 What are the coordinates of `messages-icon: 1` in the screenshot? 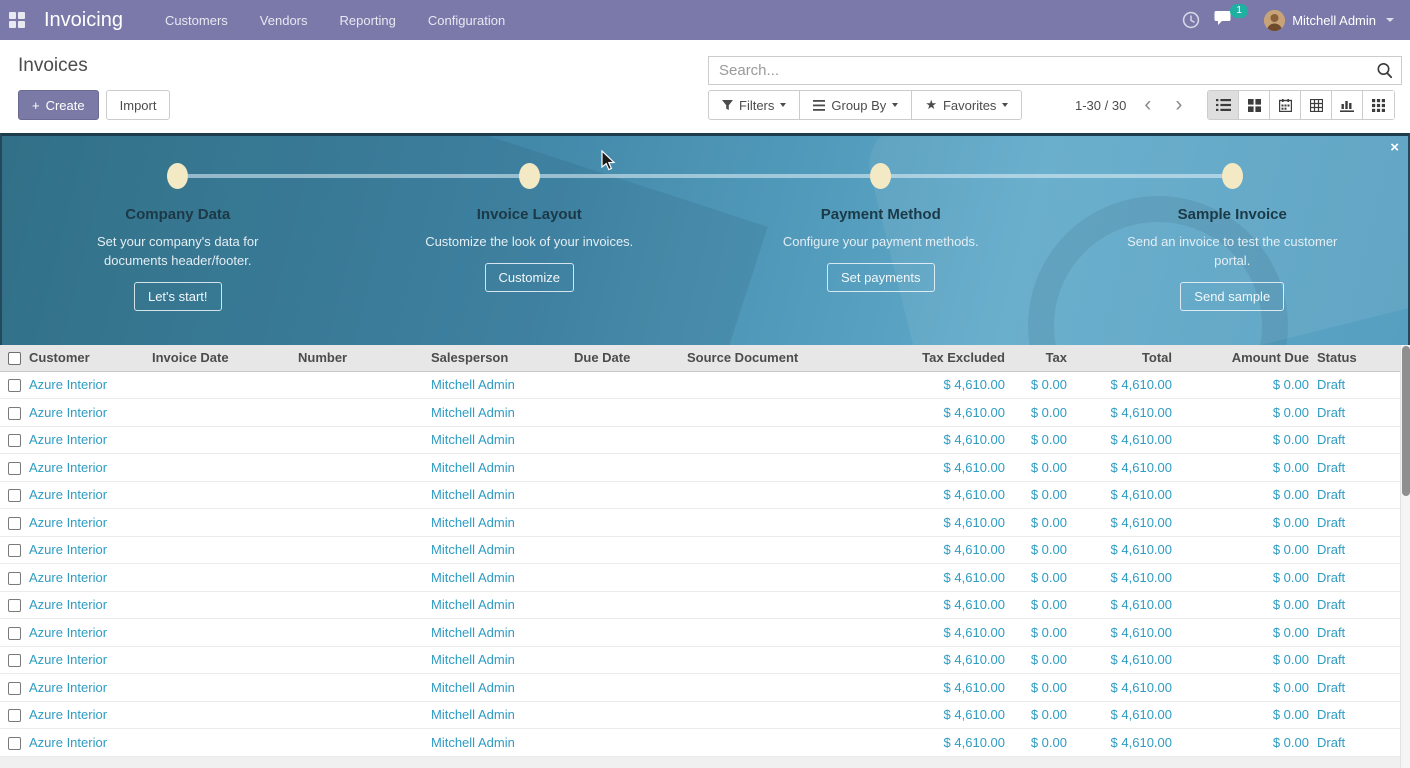 It's located at (1231, 17).